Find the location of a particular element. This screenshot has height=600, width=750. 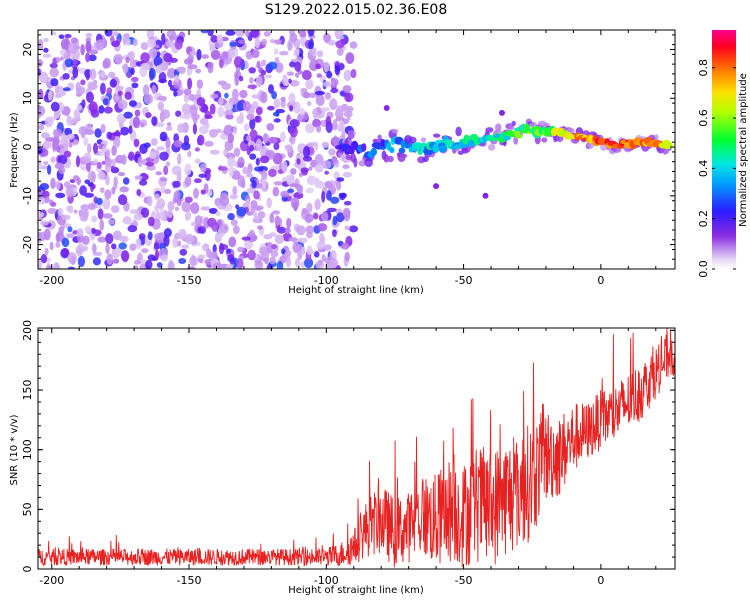

colorbar-tick-label: 0.0 is located at coordinates (703, 269).